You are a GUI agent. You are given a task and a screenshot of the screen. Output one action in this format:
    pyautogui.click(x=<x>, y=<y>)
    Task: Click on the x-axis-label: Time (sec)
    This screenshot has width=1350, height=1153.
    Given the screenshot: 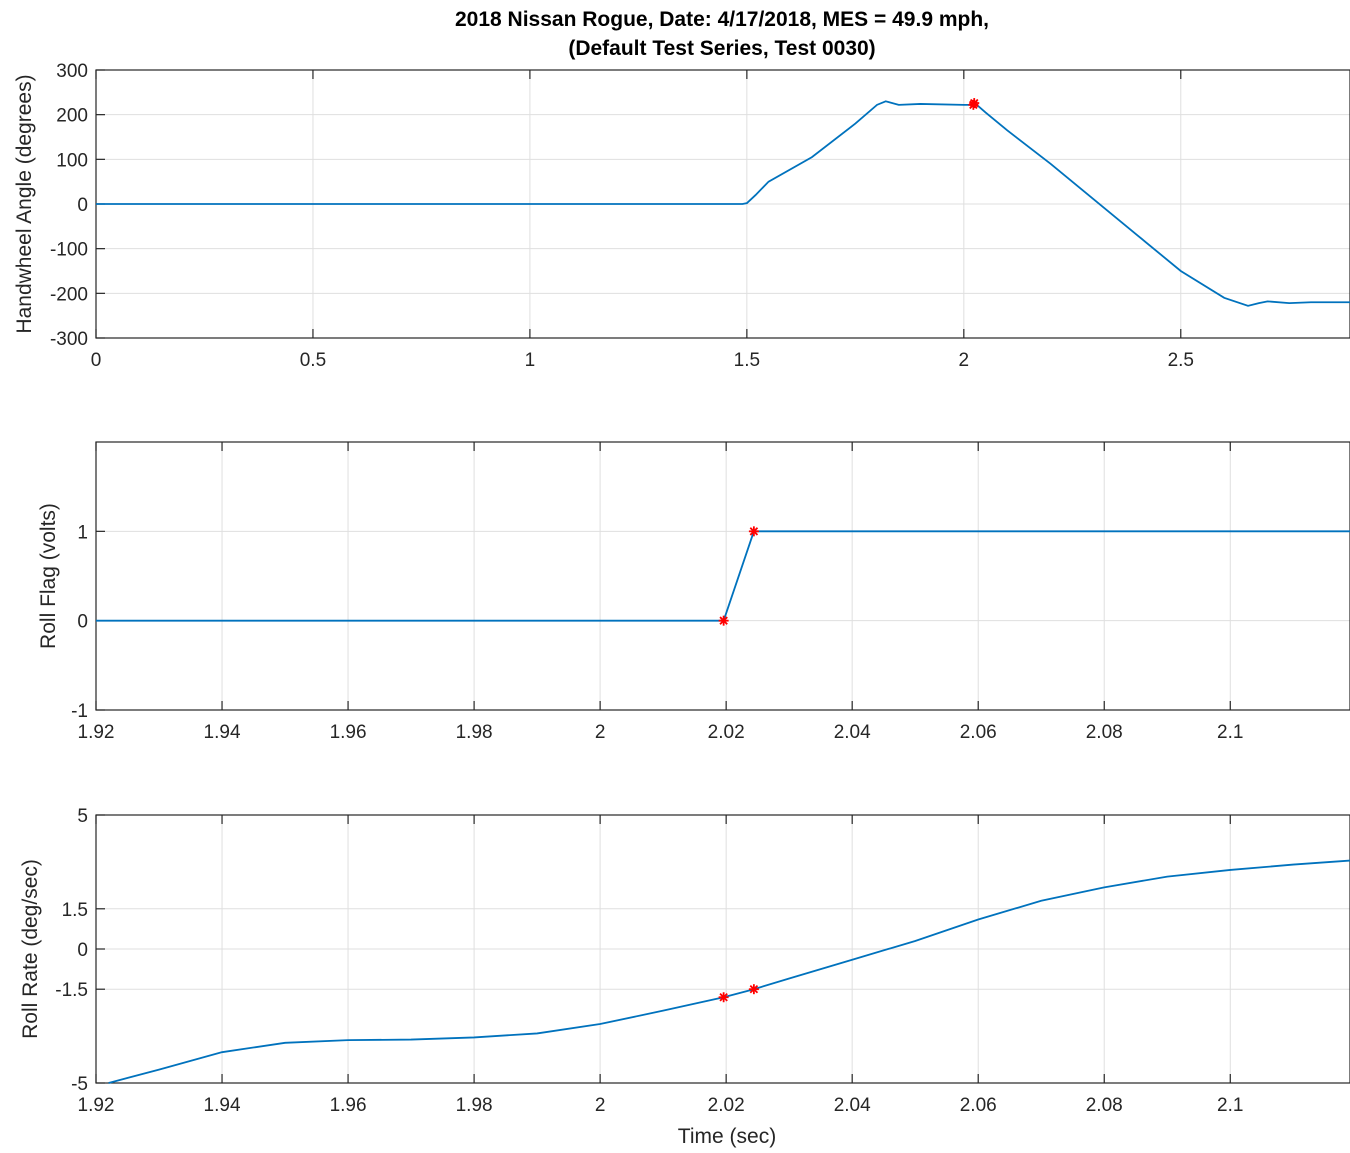 What is the action you would take?
    pyautogui.click(x=727, y=1136)
    